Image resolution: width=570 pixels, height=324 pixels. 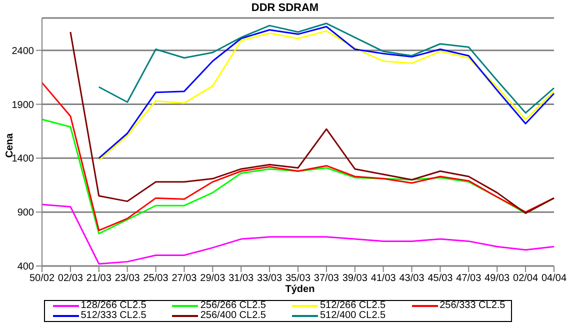 I want to click on x-tick-label: 25/03, so click(x=156, y=278).